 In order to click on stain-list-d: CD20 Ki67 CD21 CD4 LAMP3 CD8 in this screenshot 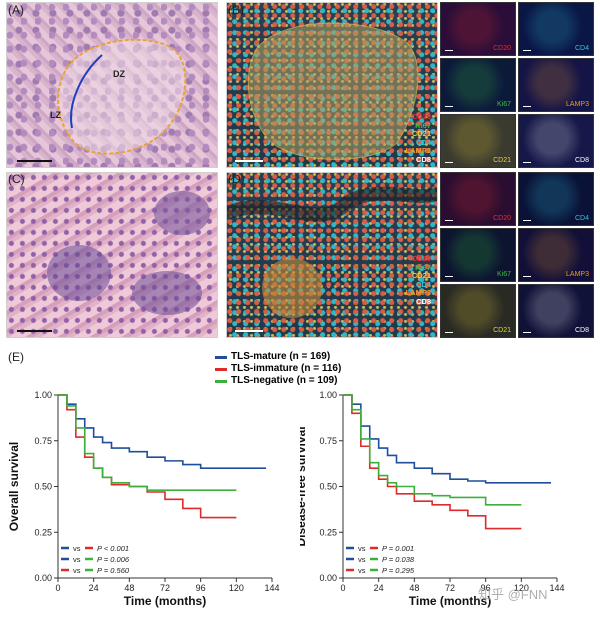, I will do `click(418, 280)`.